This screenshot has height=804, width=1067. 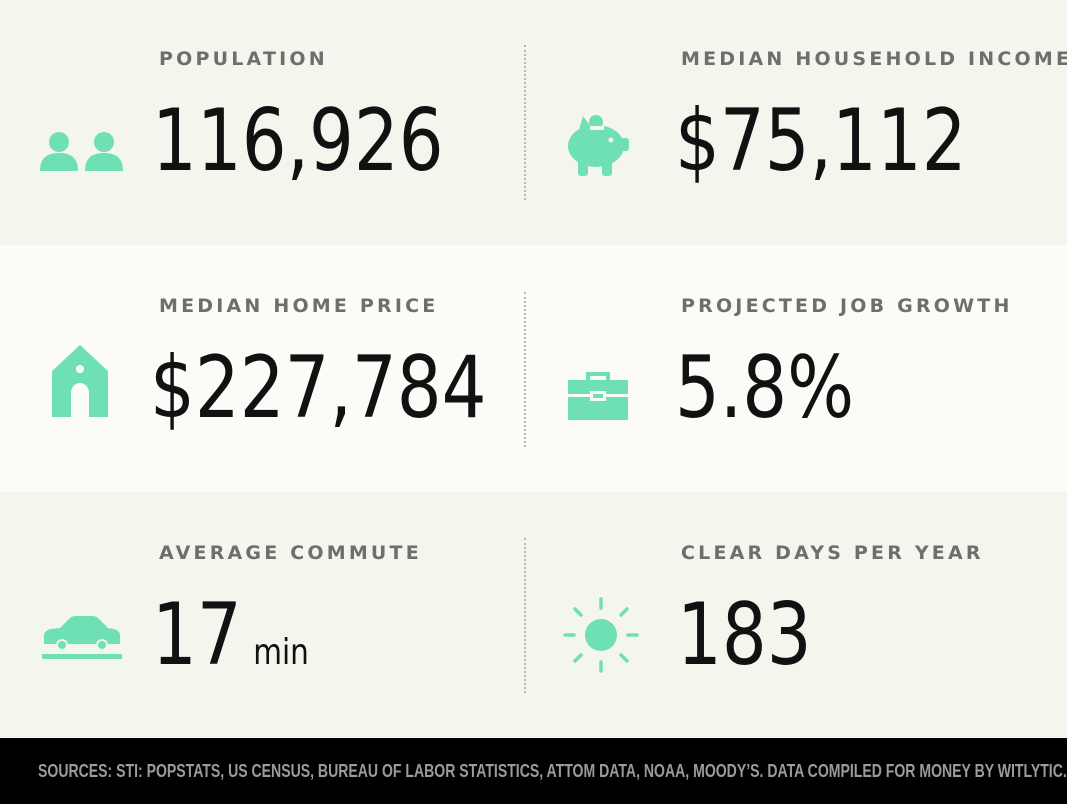 I want to click on piggy-bank-icon, so click(x=598, y=145).